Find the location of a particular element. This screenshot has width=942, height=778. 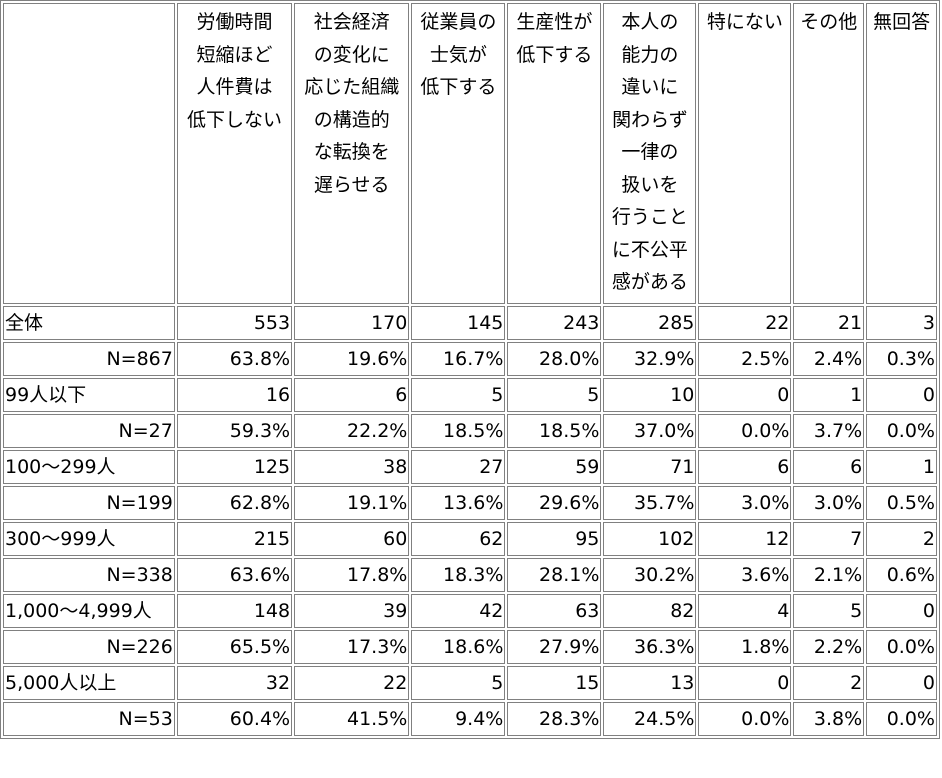

percent-cell: 28.0% is located at coordinates (554, 359).